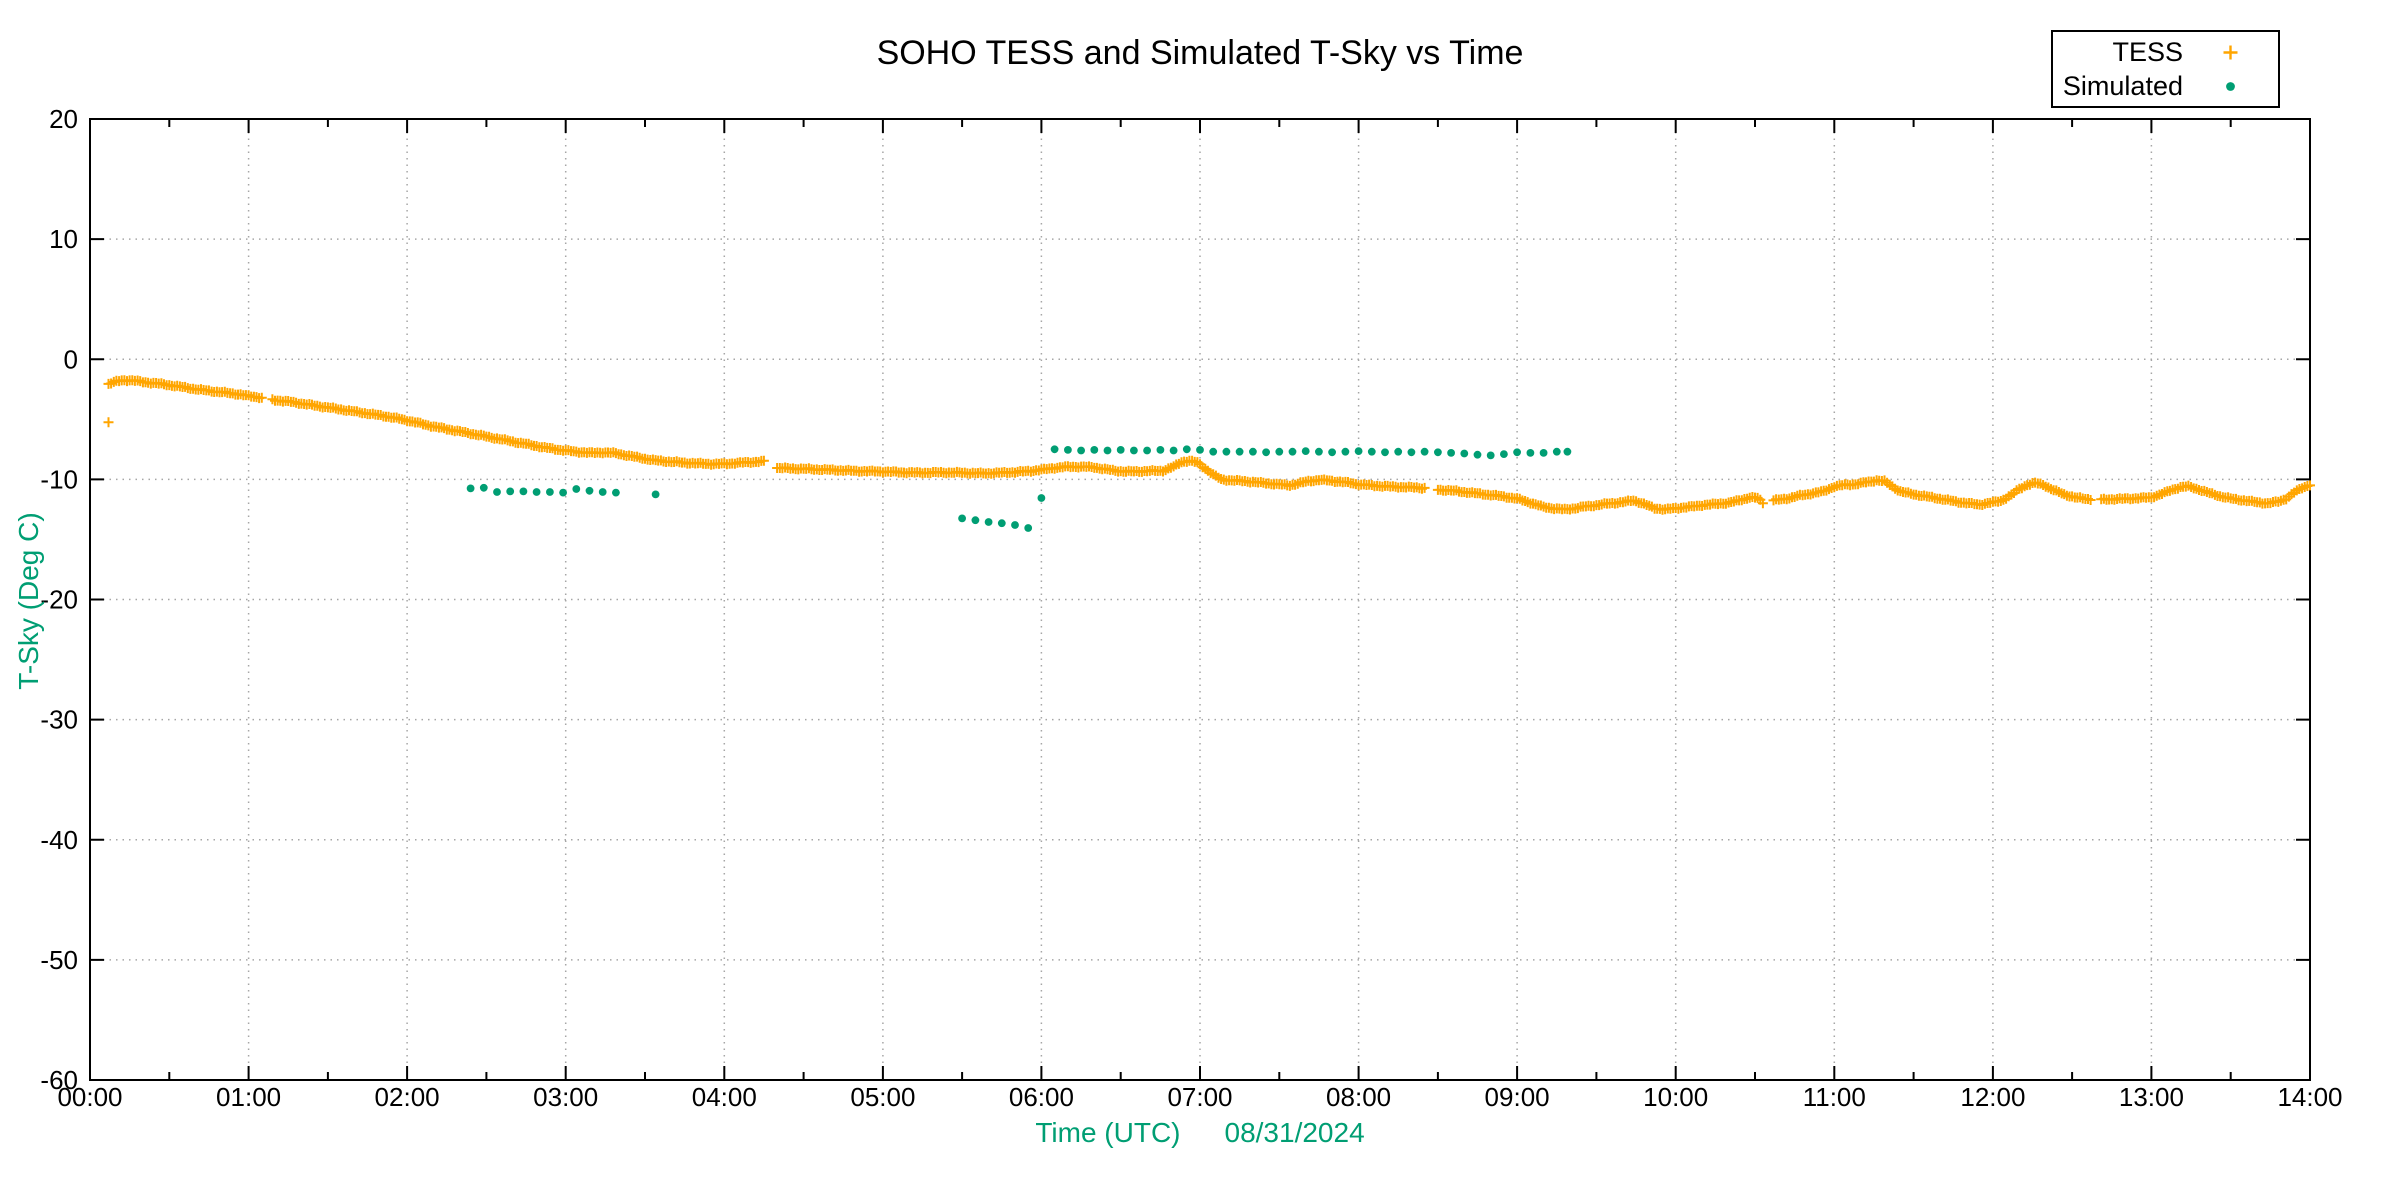  Describe the element at coordinates (1675, 1097) in the screenshot. I see `svg-text: 10:00` at that location.